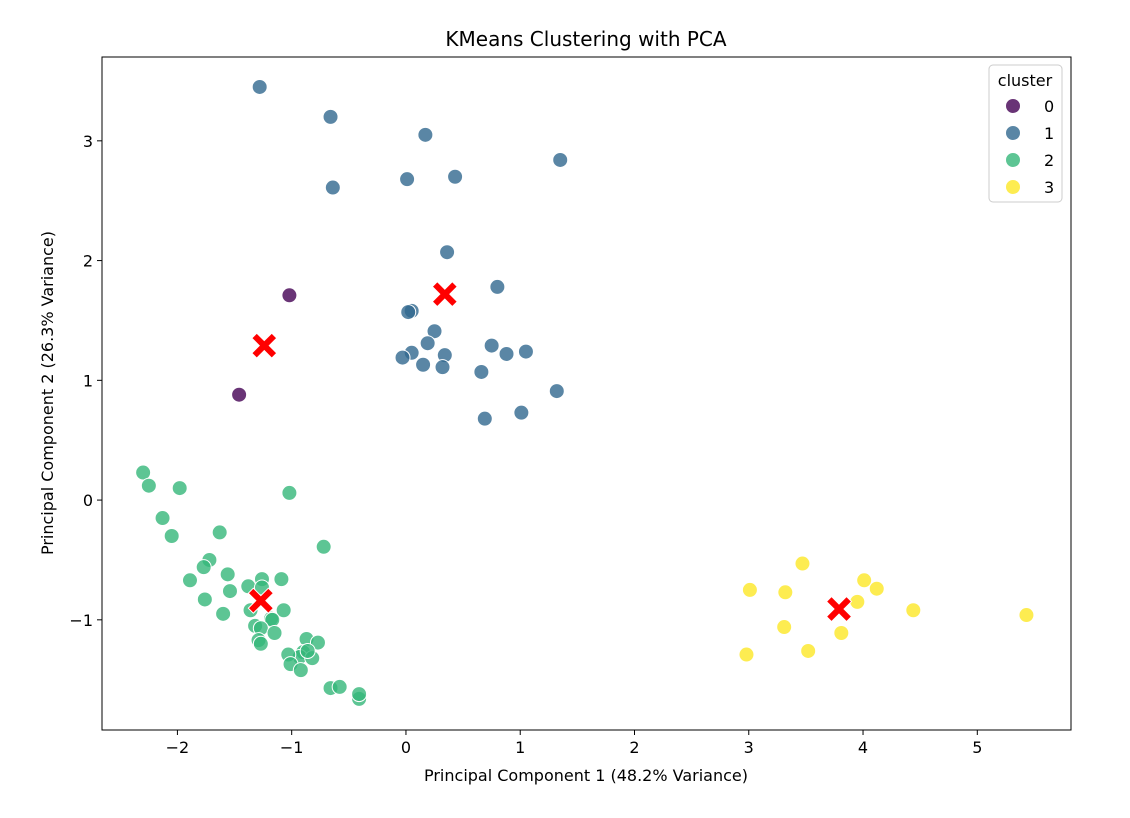  Describe the element at coordinates (1025, 80) in the screenshot. I see `legend-title: cluster` at that location.